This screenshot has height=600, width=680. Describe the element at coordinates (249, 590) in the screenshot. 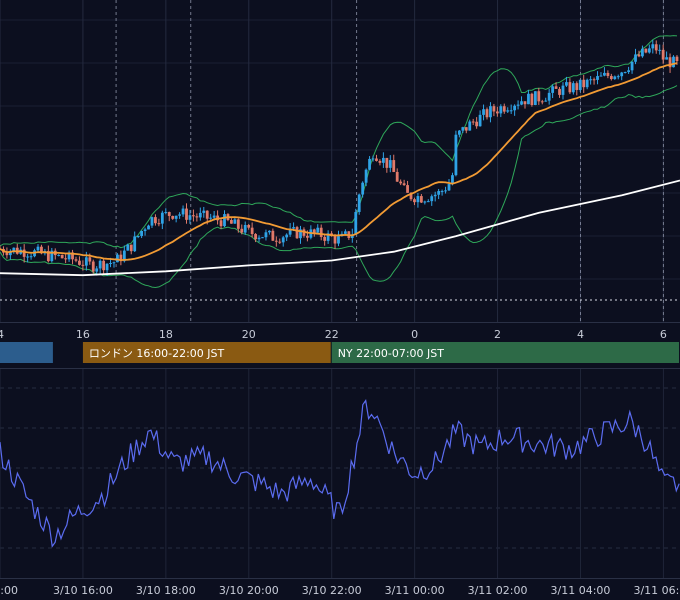

I see `oscillator-x-tick-label: 3/10 20:00` at that location.